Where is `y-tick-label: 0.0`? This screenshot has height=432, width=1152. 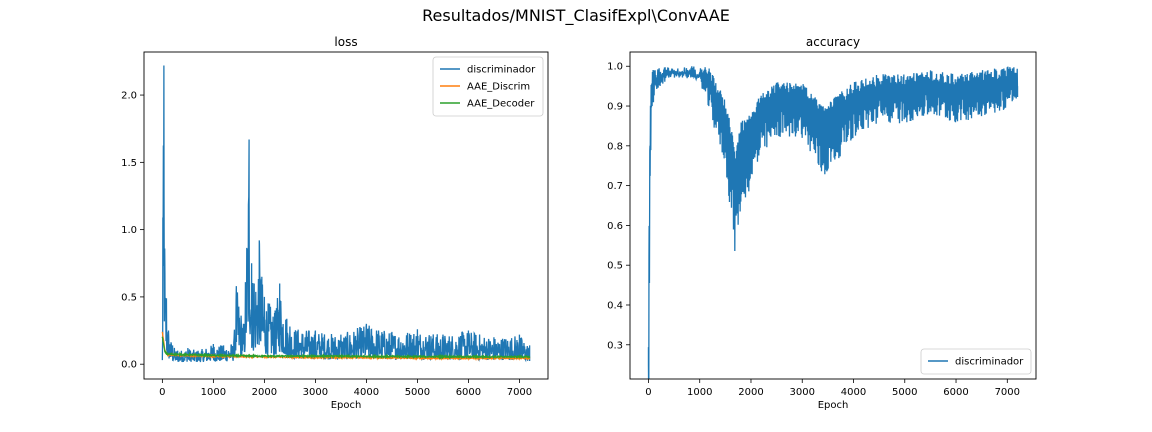
y-tick-label: 0.0 is located at coordinates (129, 365).